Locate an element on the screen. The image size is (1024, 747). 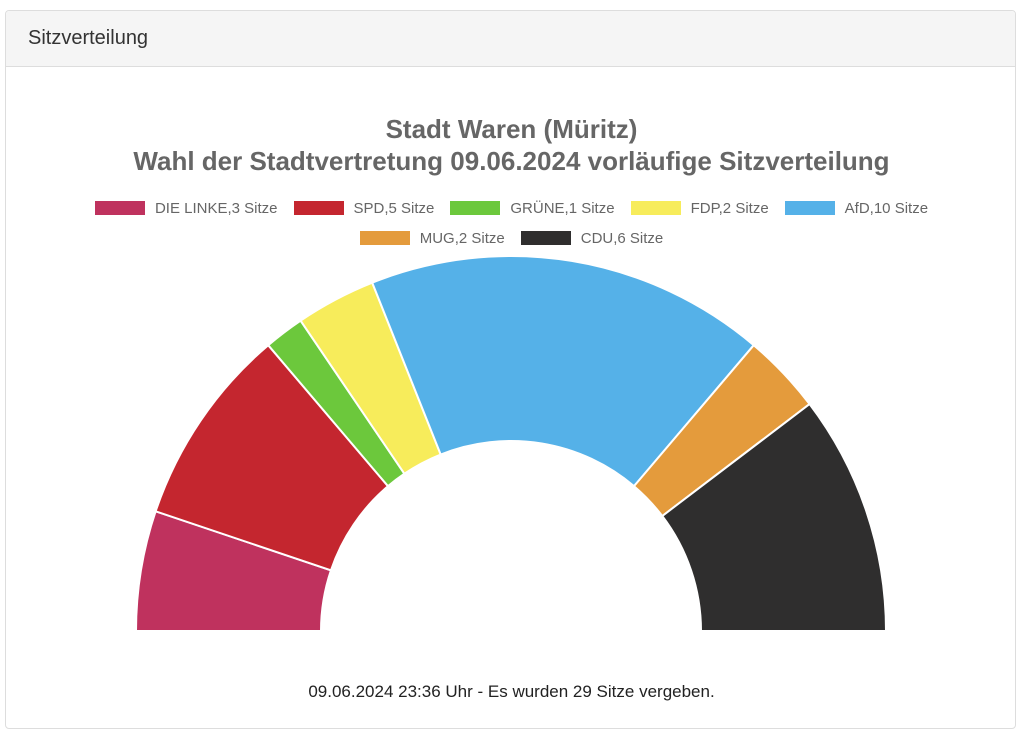
legend-label: DIE LINKE,3 Sitze is located at coordinates (216, 208).